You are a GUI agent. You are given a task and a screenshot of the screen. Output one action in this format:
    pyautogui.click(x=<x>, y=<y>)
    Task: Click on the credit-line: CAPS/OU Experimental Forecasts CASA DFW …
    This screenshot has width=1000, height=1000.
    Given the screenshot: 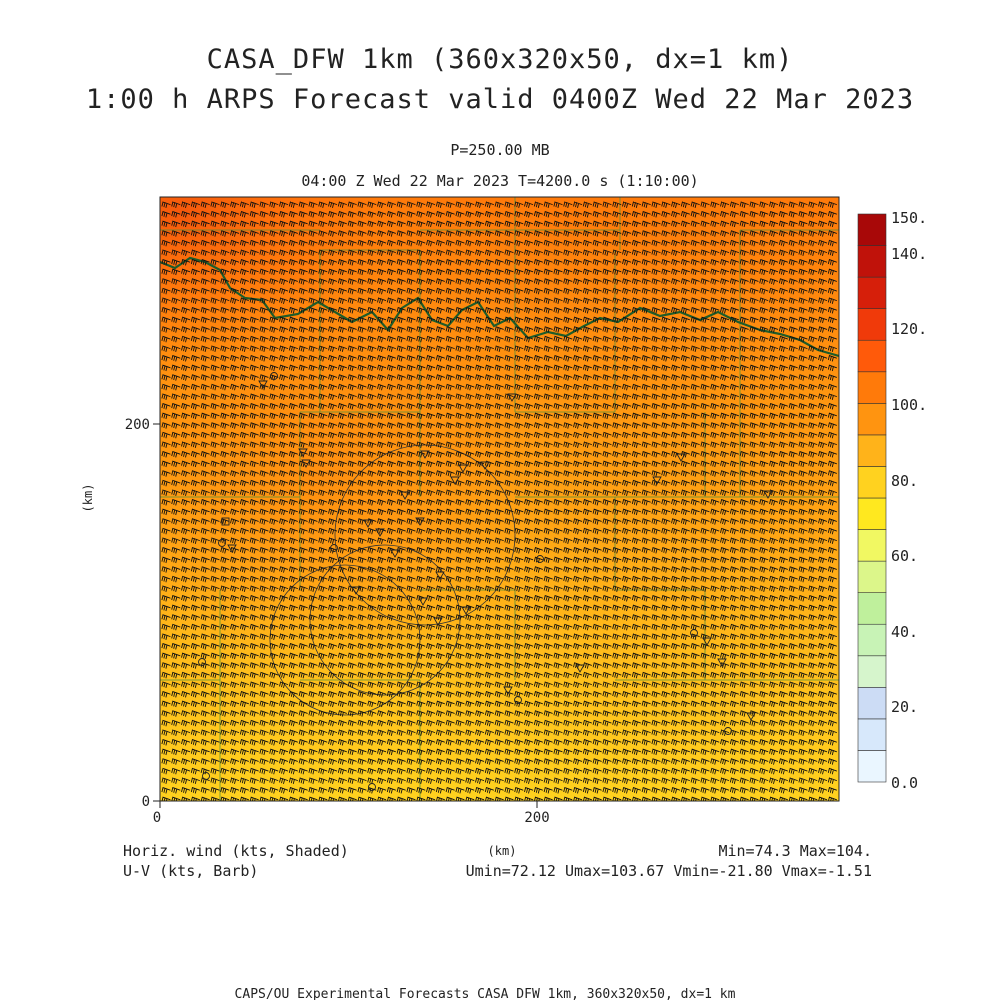 What is the action you would take?
    pyautogui.click(x=485, y=993)
    